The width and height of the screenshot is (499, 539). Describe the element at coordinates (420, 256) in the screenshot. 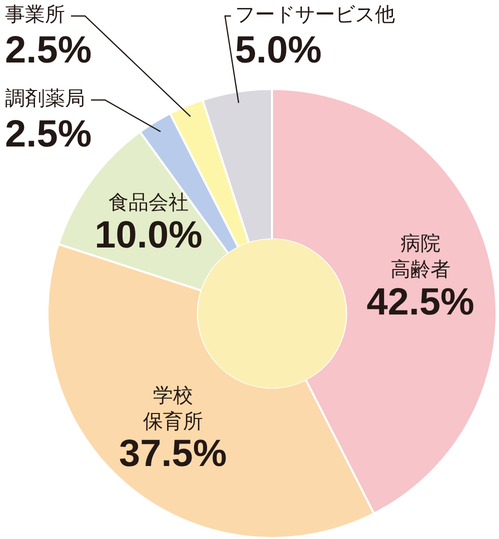

I see `slice-label: 病院高齢者` at that location.